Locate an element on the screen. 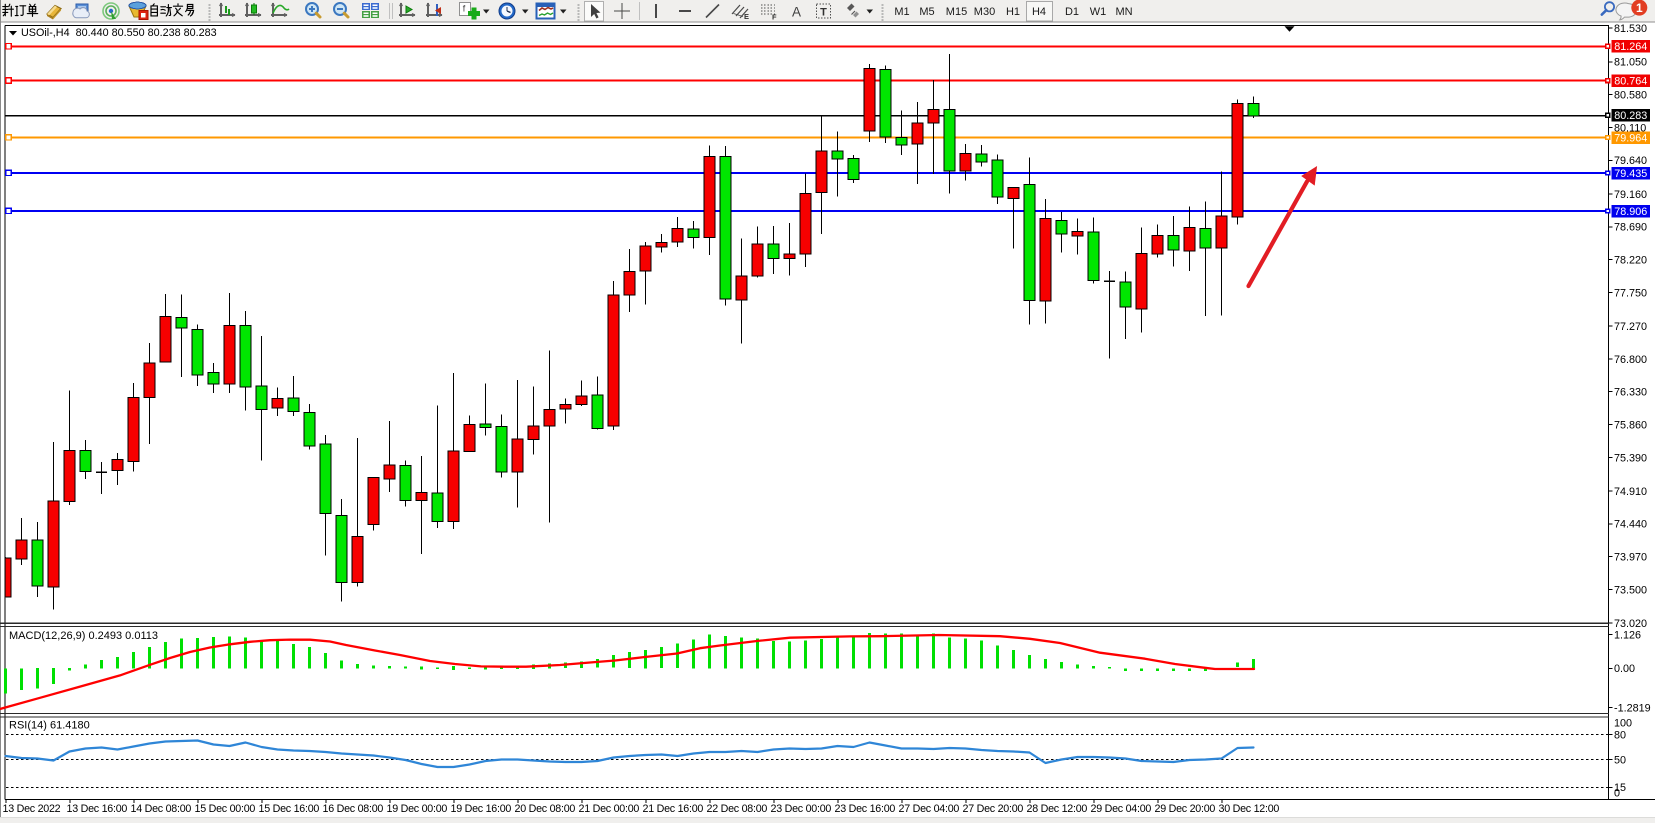 This screenshot has width=1655, height=823. svg-text: A is located at coordinates (796, 12).